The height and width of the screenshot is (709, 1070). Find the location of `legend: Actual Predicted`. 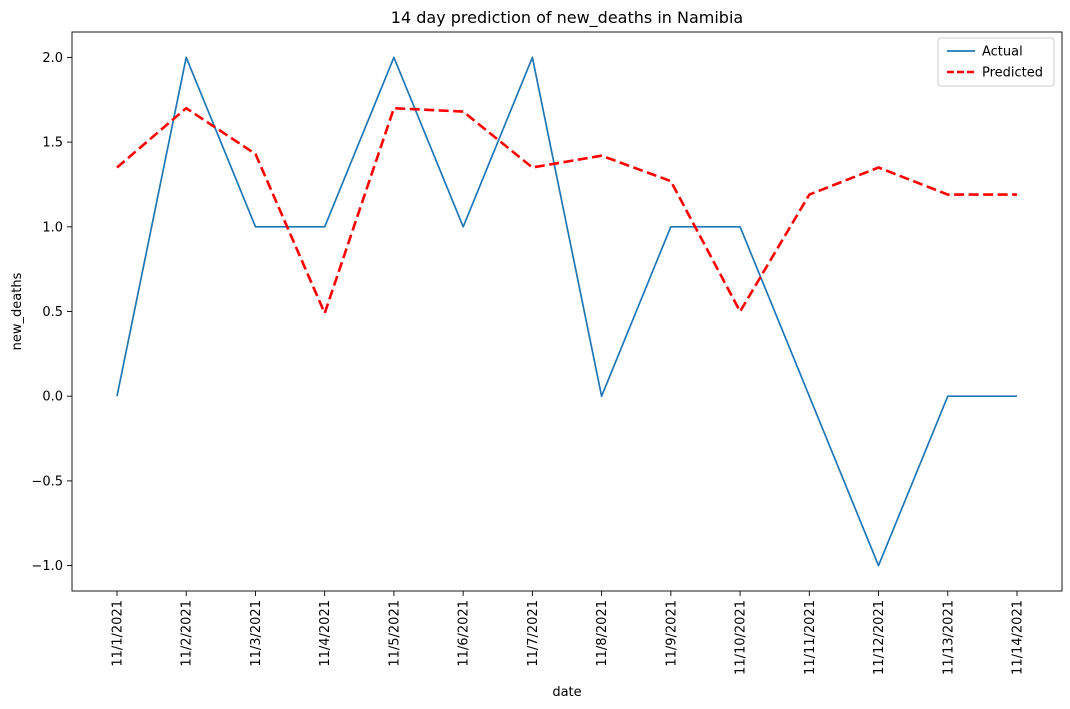

legend: Actual Predicted is located at coordinates (996, 62).